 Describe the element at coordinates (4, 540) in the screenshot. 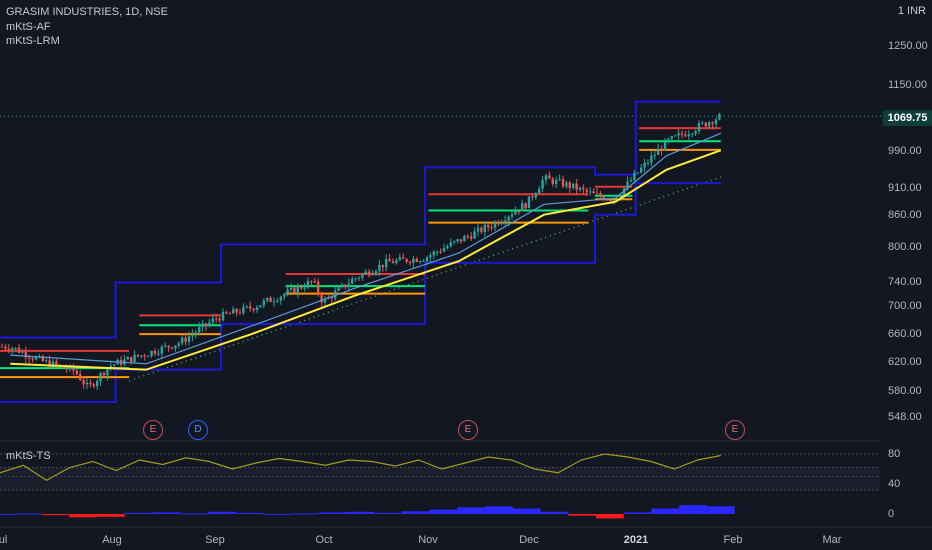

I see `time-tick: ul` at that location.